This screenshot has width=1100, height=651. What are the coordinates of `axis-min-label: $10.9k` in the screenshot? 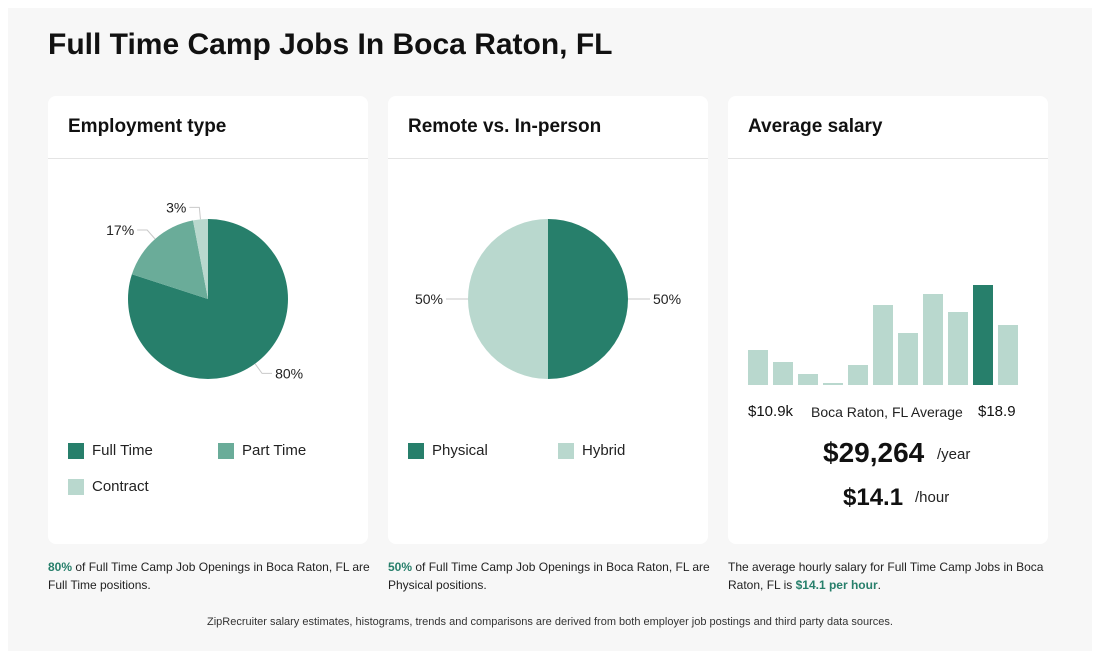 It's located at (771, 411).